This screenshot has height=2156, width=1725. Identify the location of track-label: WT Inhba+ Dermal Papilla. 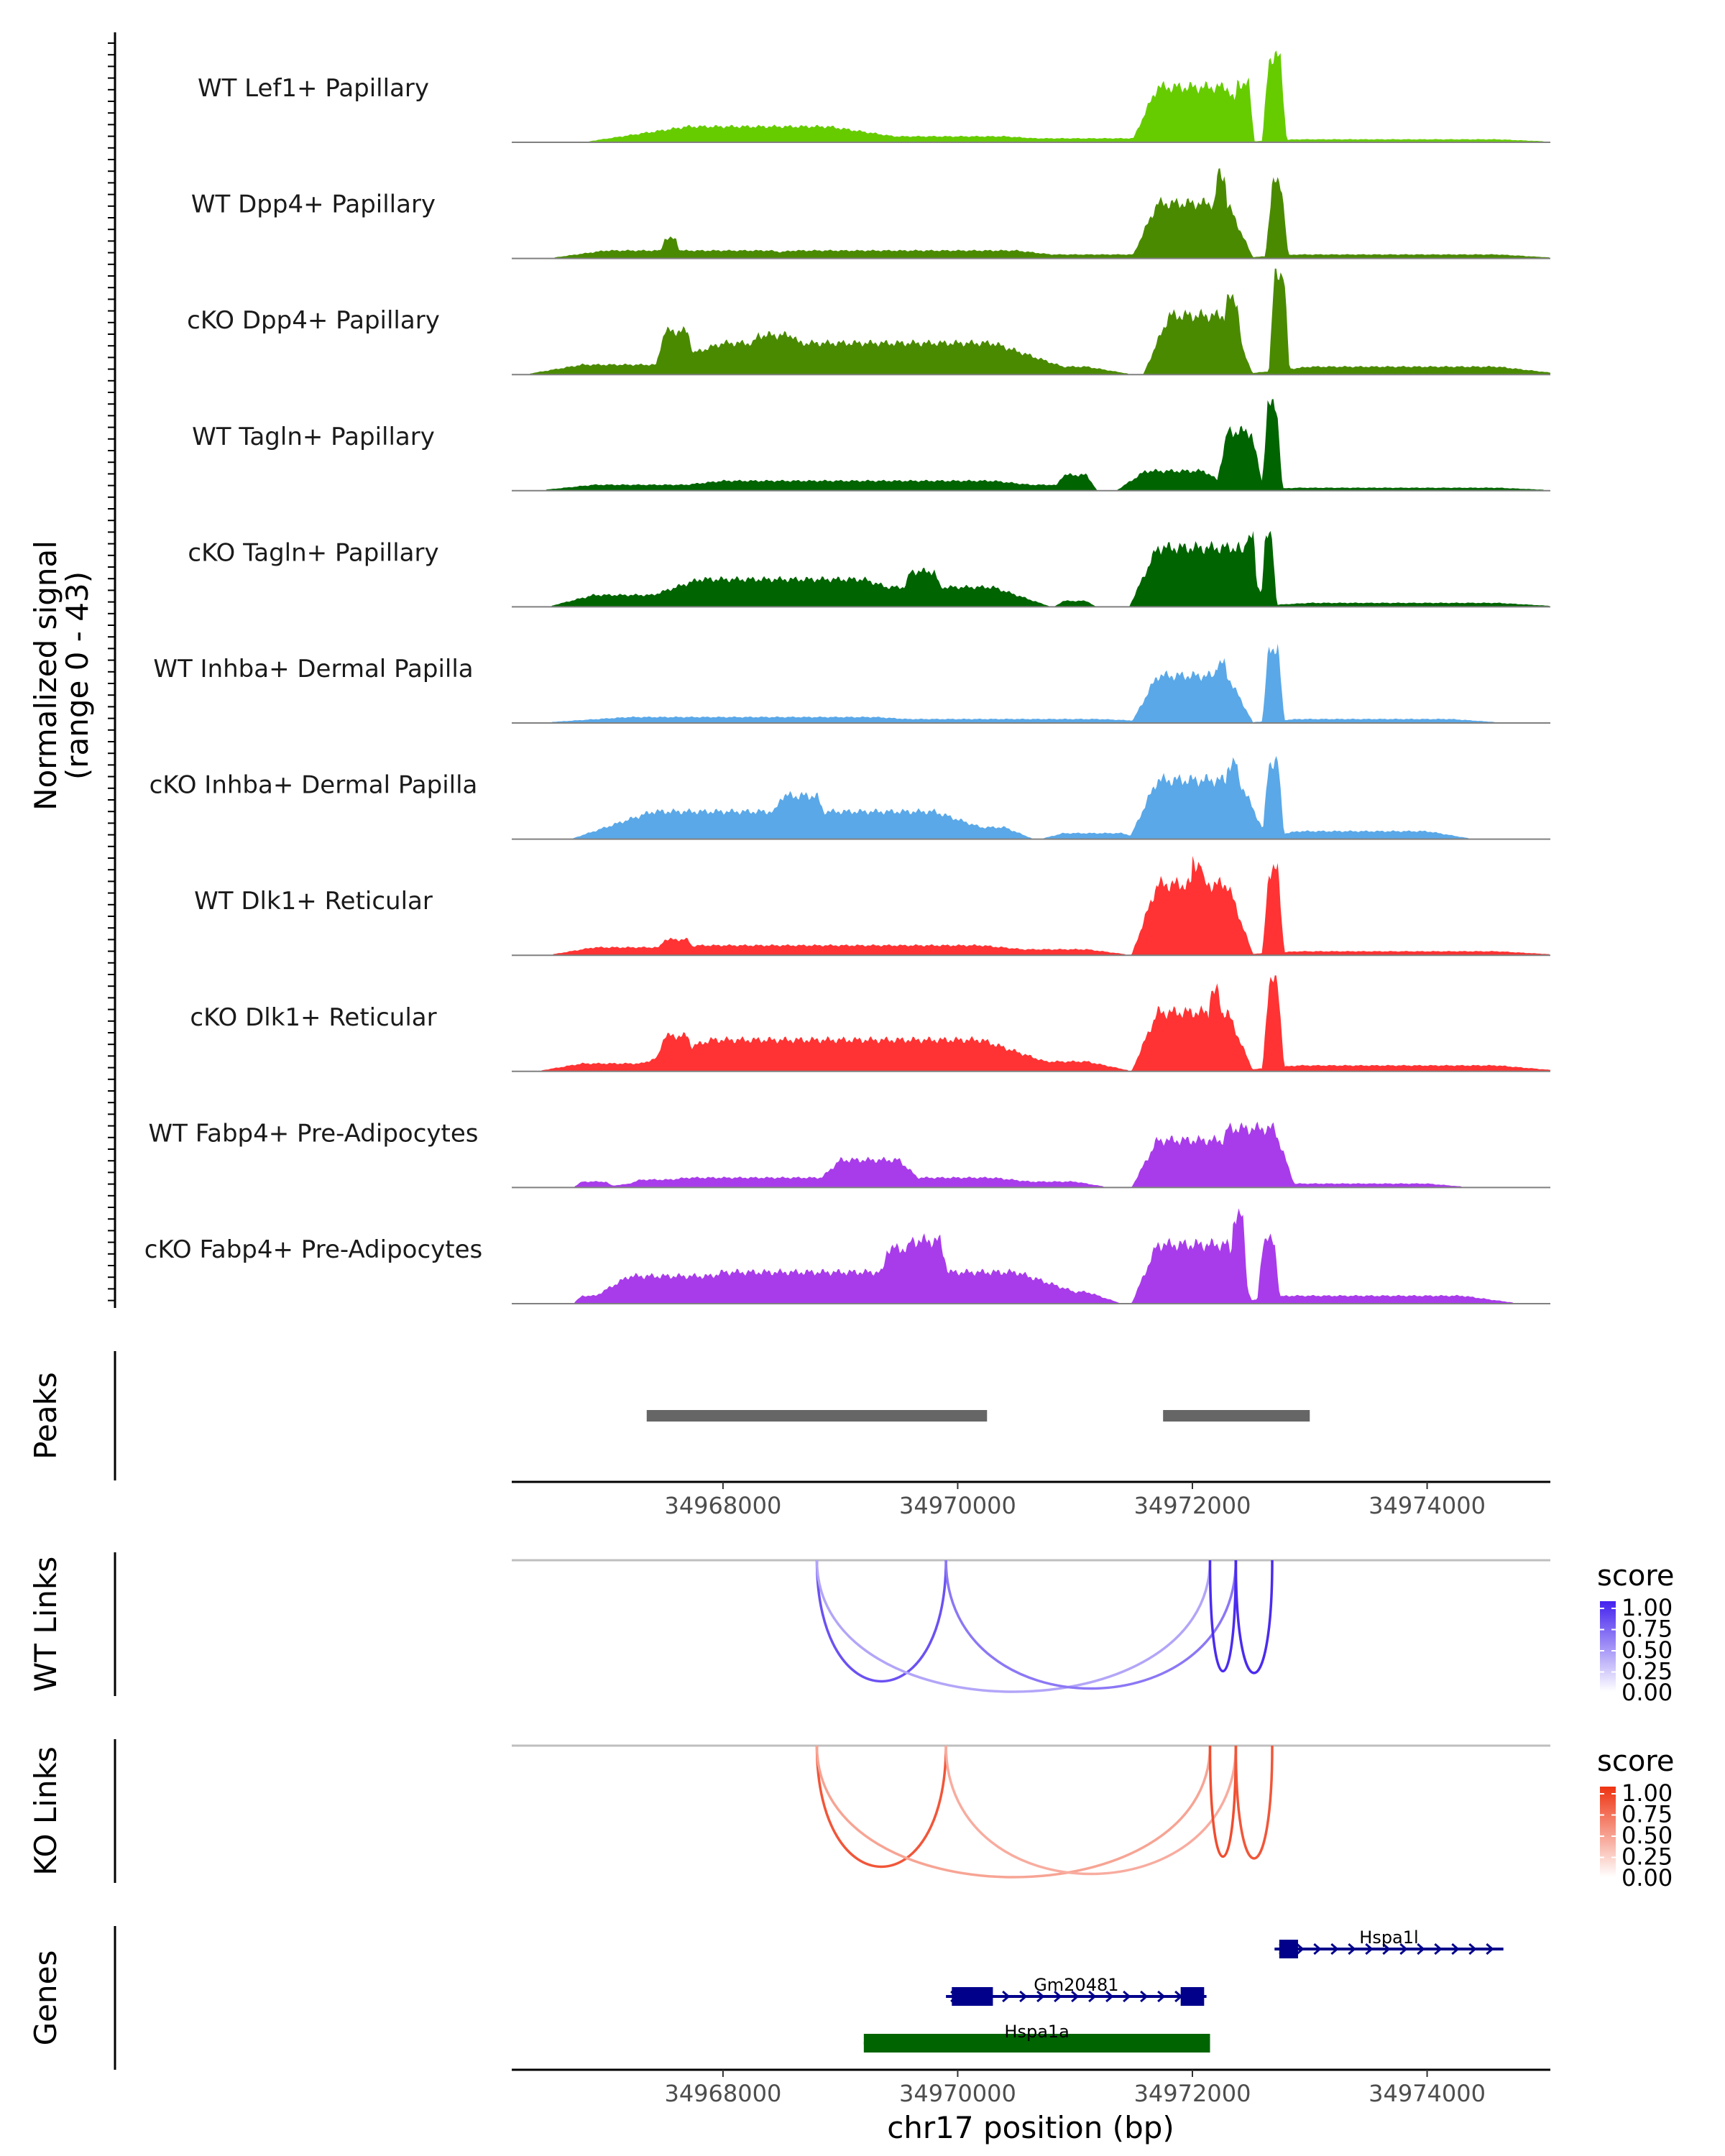
(313, 669).